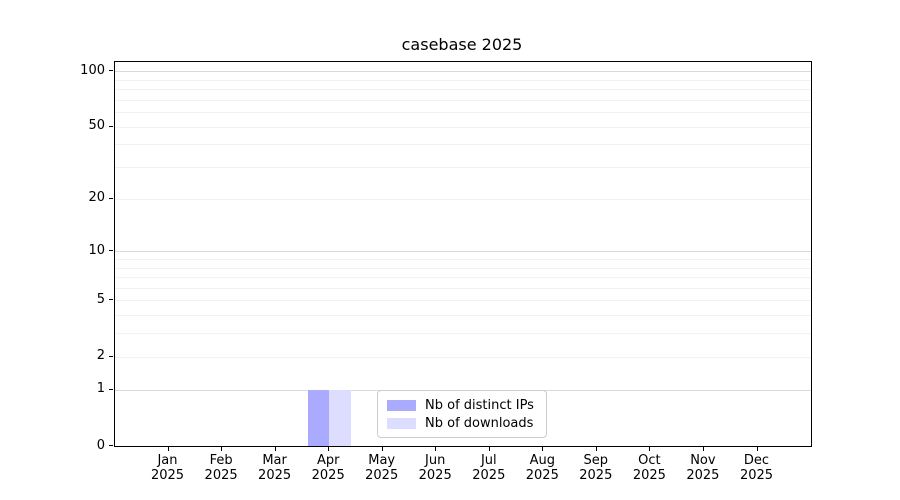  What do you see at coordinates (756, 468) in the screenshot?
I see `x-tick-label: Dec 2025` at bounding box center [756, 468].